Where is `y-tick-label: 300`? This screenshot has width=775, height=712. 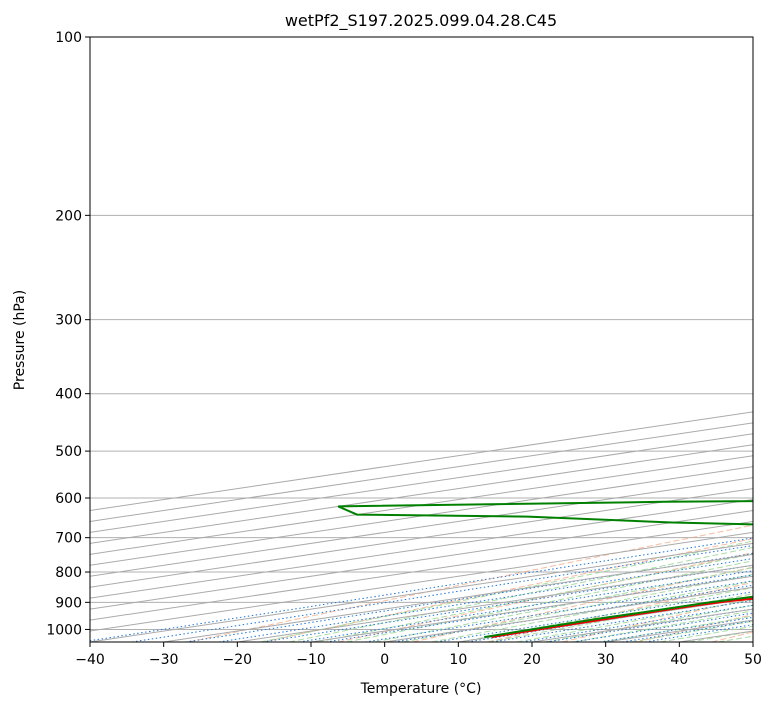
y-tick-label: 300 is located at coordinates (68, 321).